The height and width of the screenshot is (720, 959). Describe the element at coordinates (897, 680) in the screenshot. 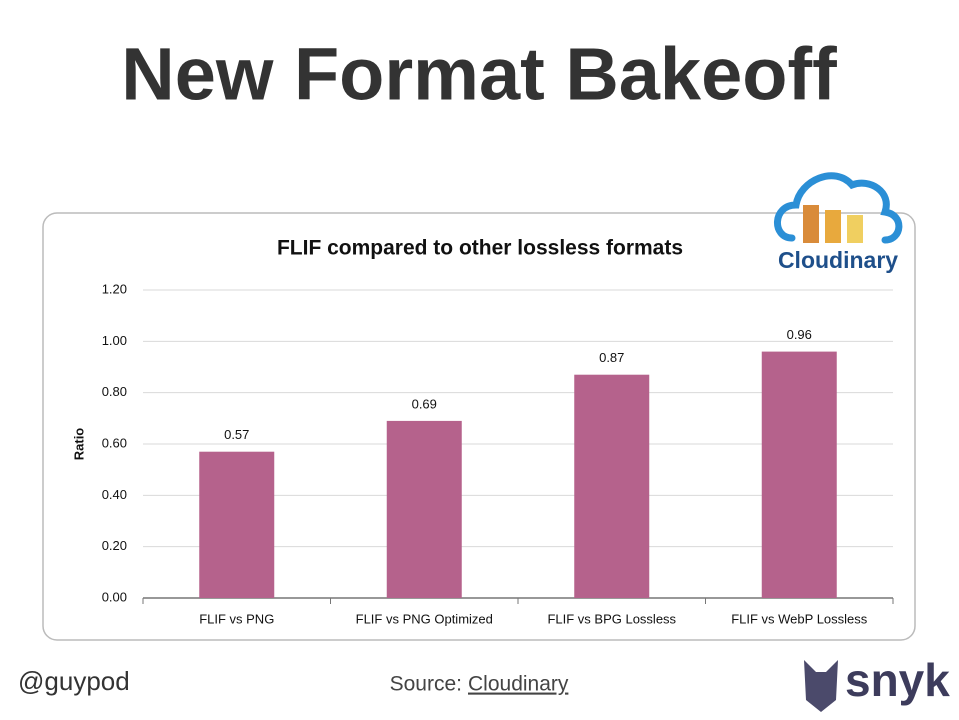

I see `logo-text: snyk` at that location.